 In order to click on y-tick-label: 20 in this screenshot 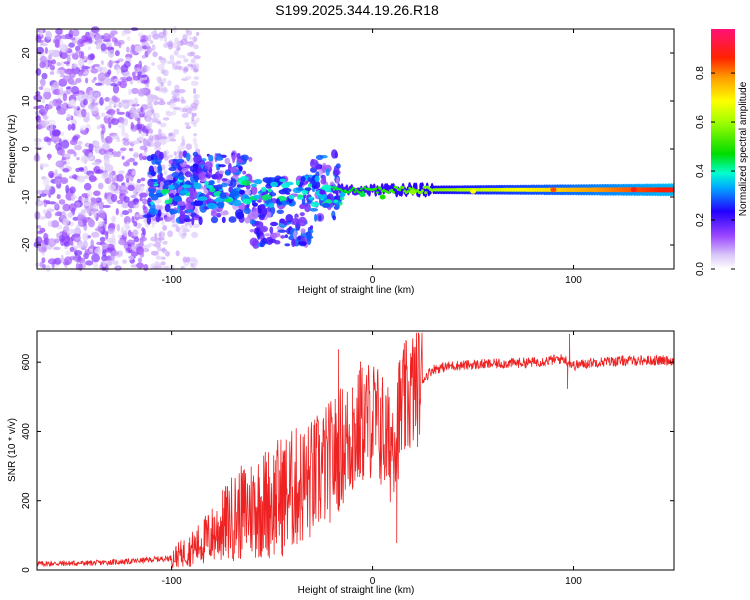, I will do `click(26, 53)`.